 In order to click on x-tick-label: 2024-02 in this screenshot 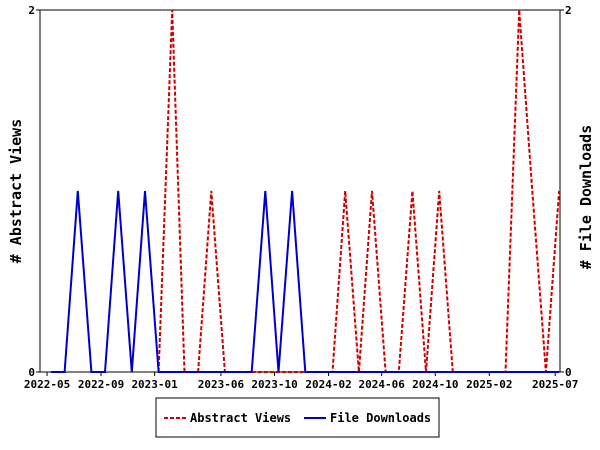, I will do `click(328, 384)`.